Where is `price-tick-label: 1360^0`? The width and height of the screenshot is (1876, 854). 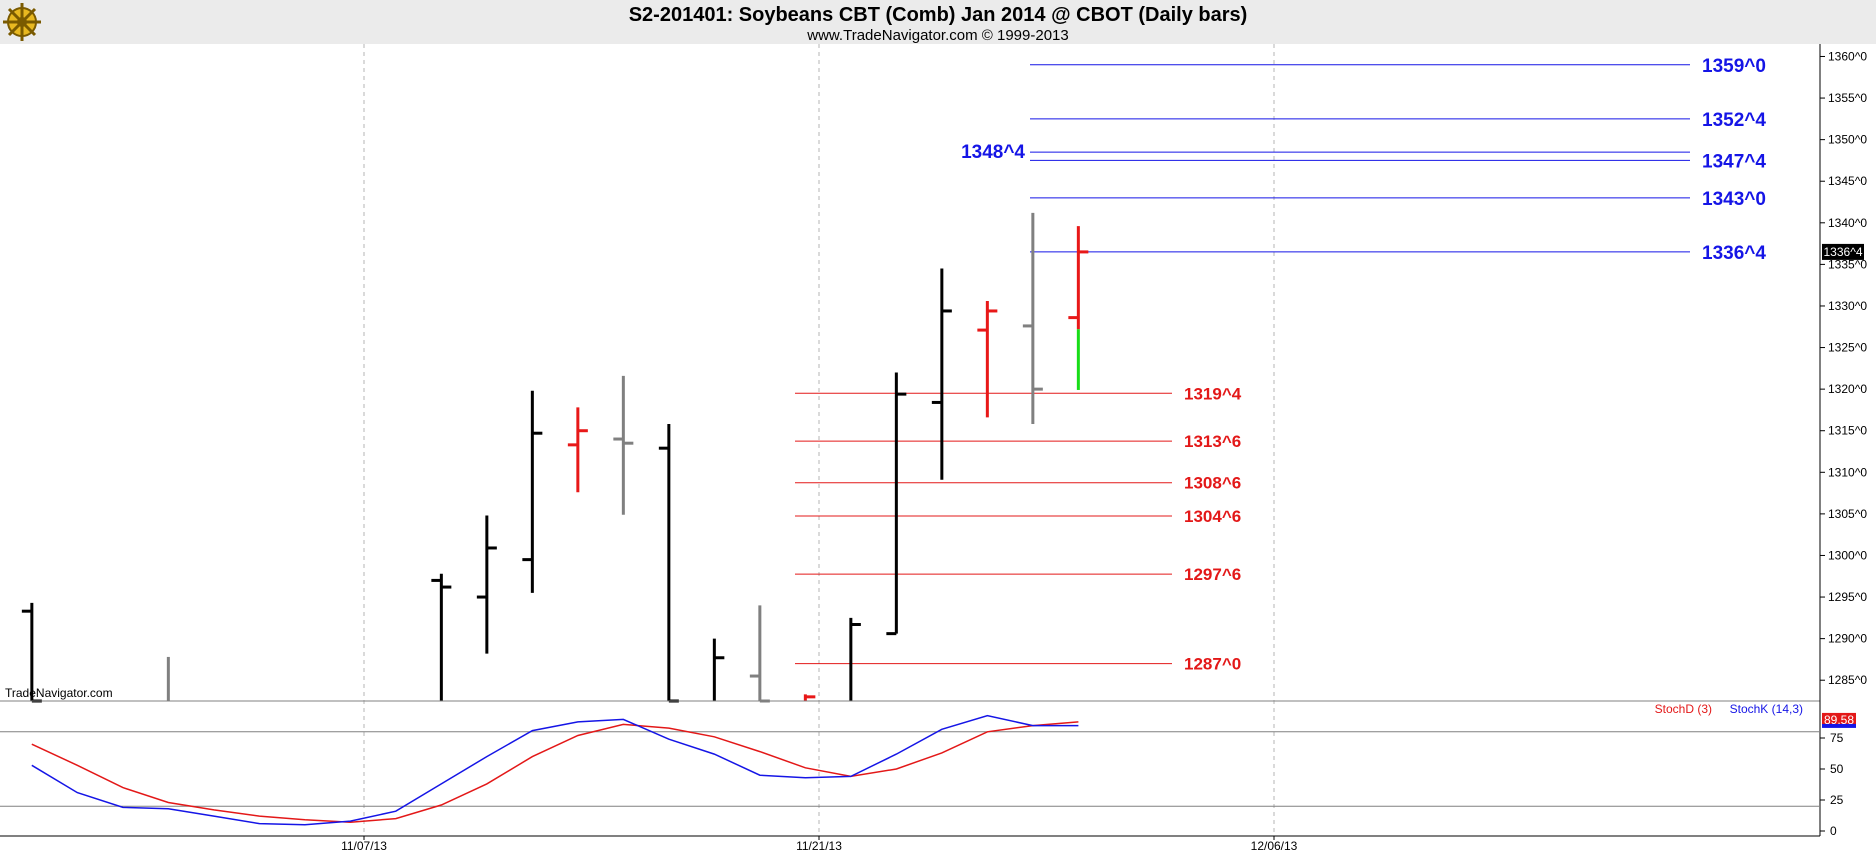 price-tick-label: 1360^0 is located at coordinates (1847, 56).